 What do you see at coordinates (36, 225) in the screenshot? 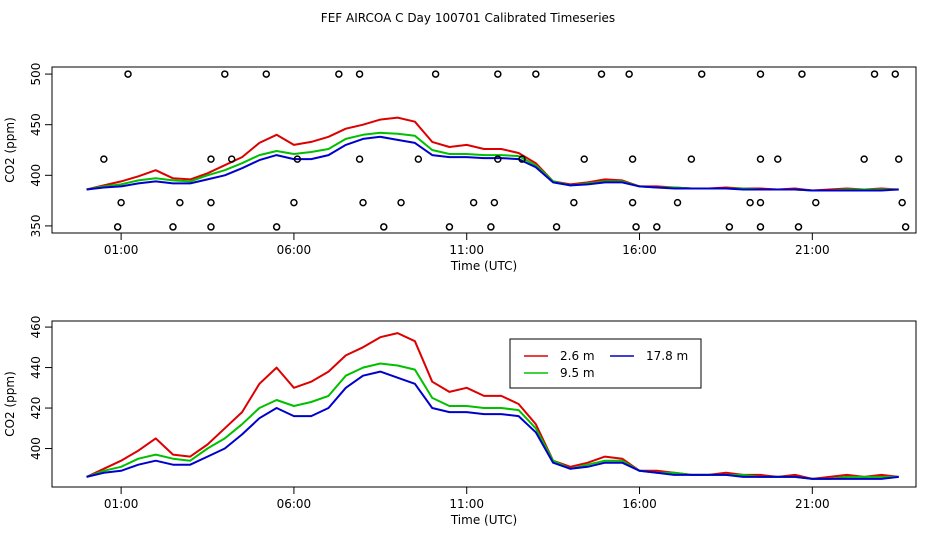
I see `y-tick-label: 350` at bounding box center [36, 225].